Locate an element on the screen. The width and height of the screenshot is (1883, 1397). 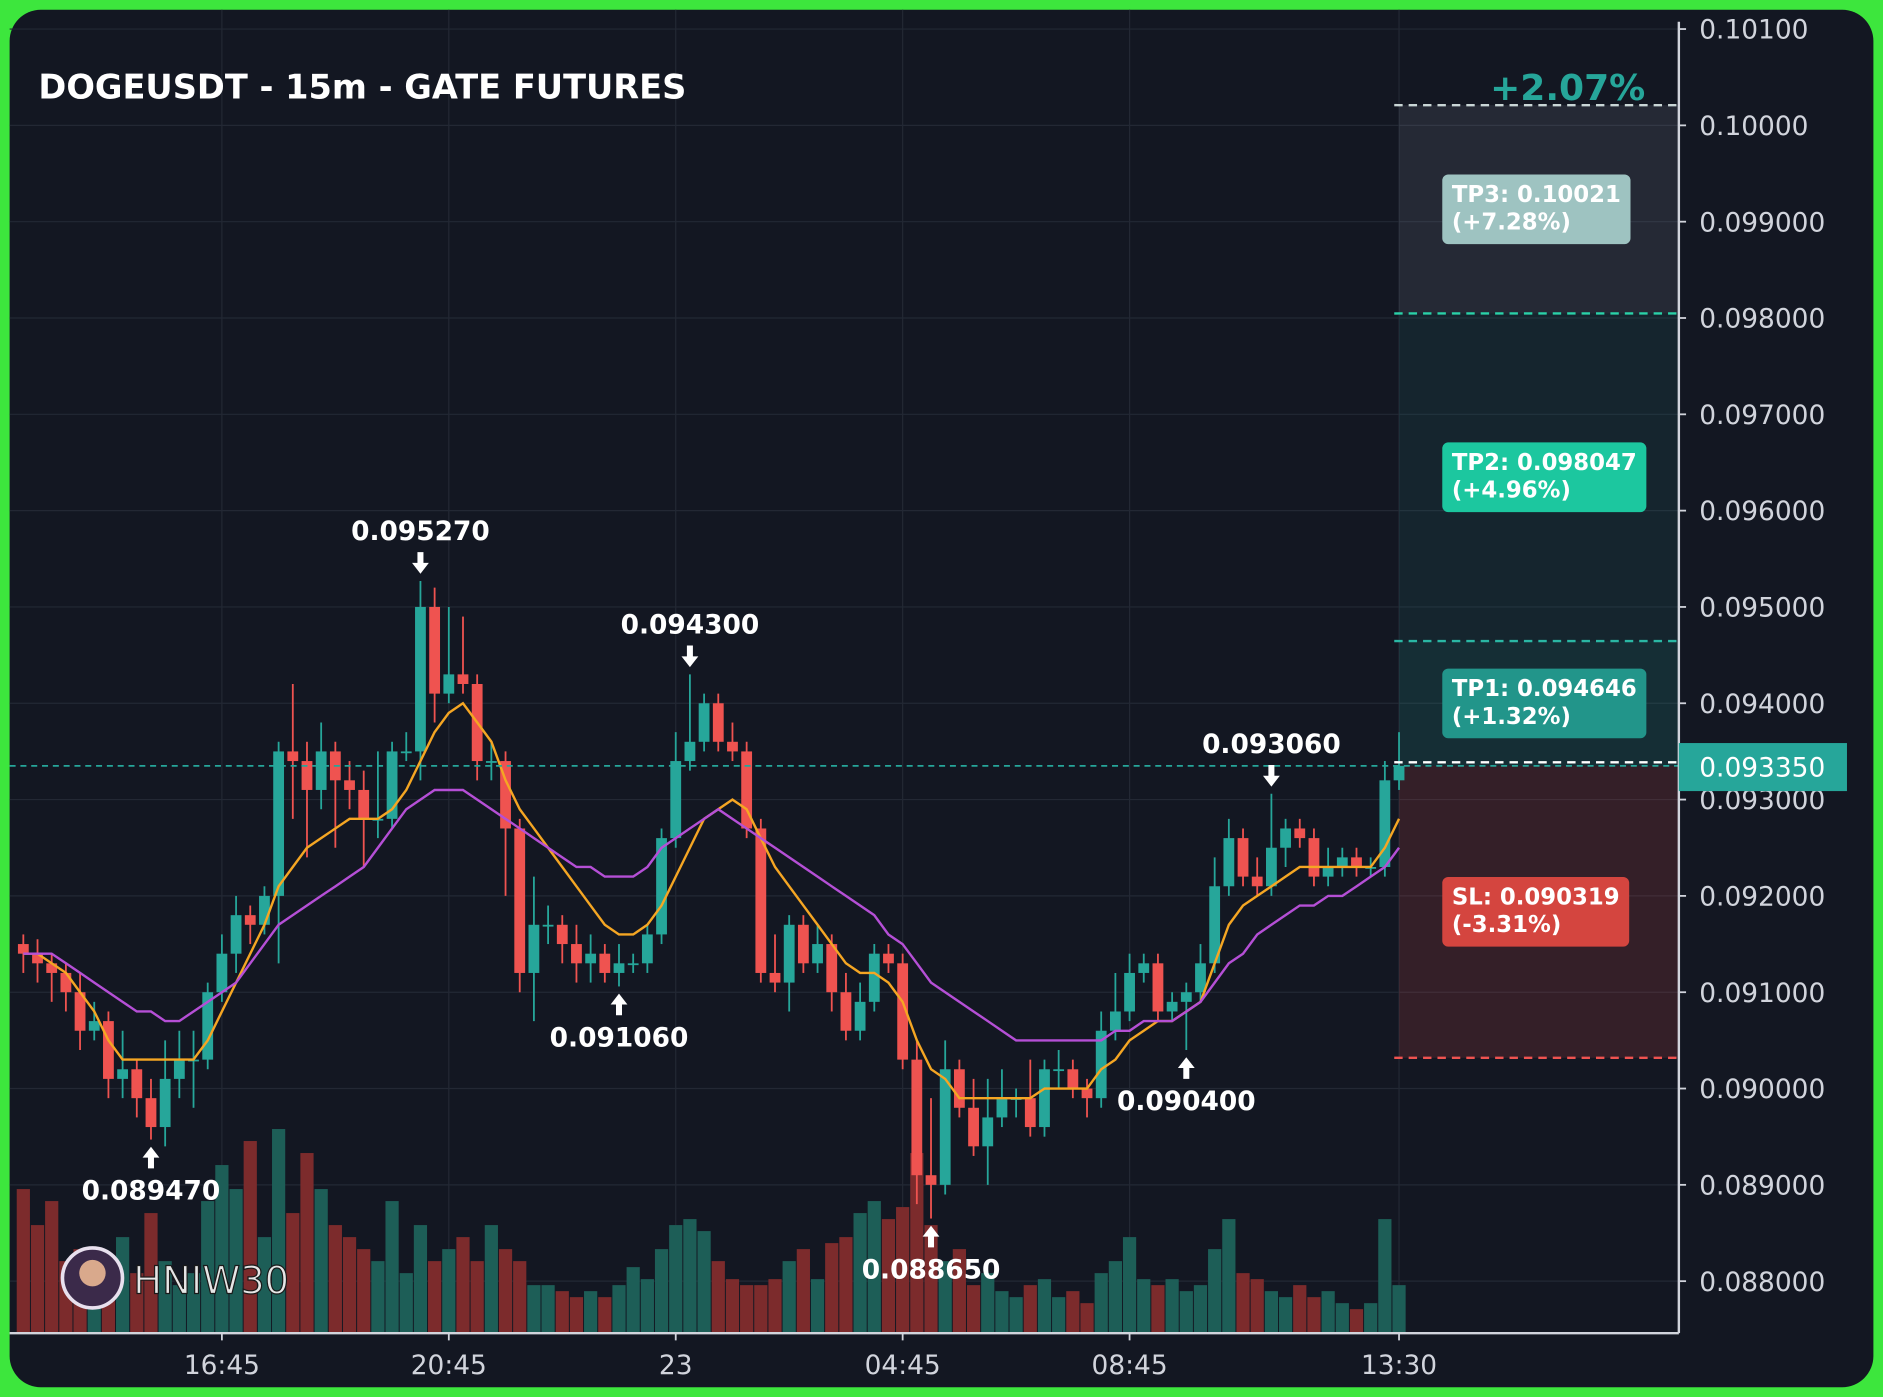
y-tick-label: 0.092000 is located at coordinates (1762, 897).